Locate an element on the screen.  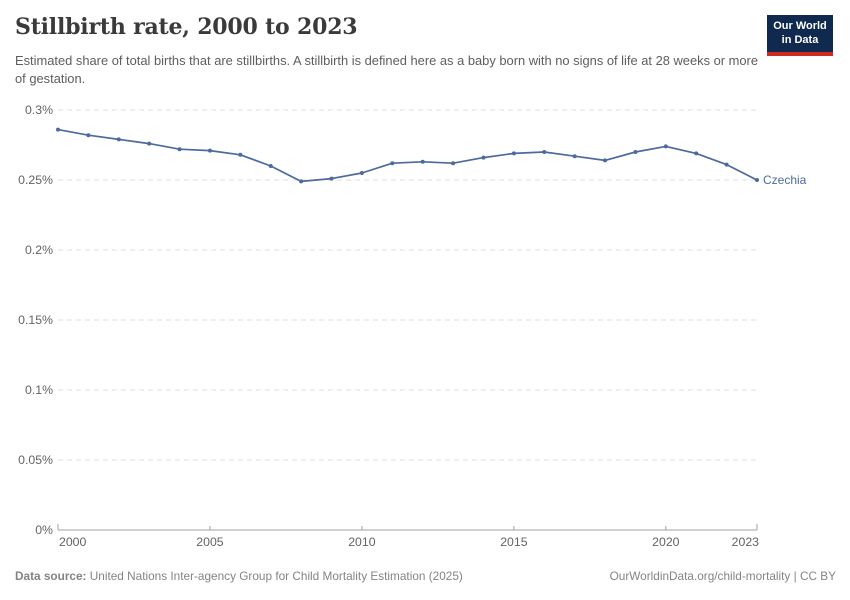
x-tick-label: 2015 is located at coordinates (514, 542).